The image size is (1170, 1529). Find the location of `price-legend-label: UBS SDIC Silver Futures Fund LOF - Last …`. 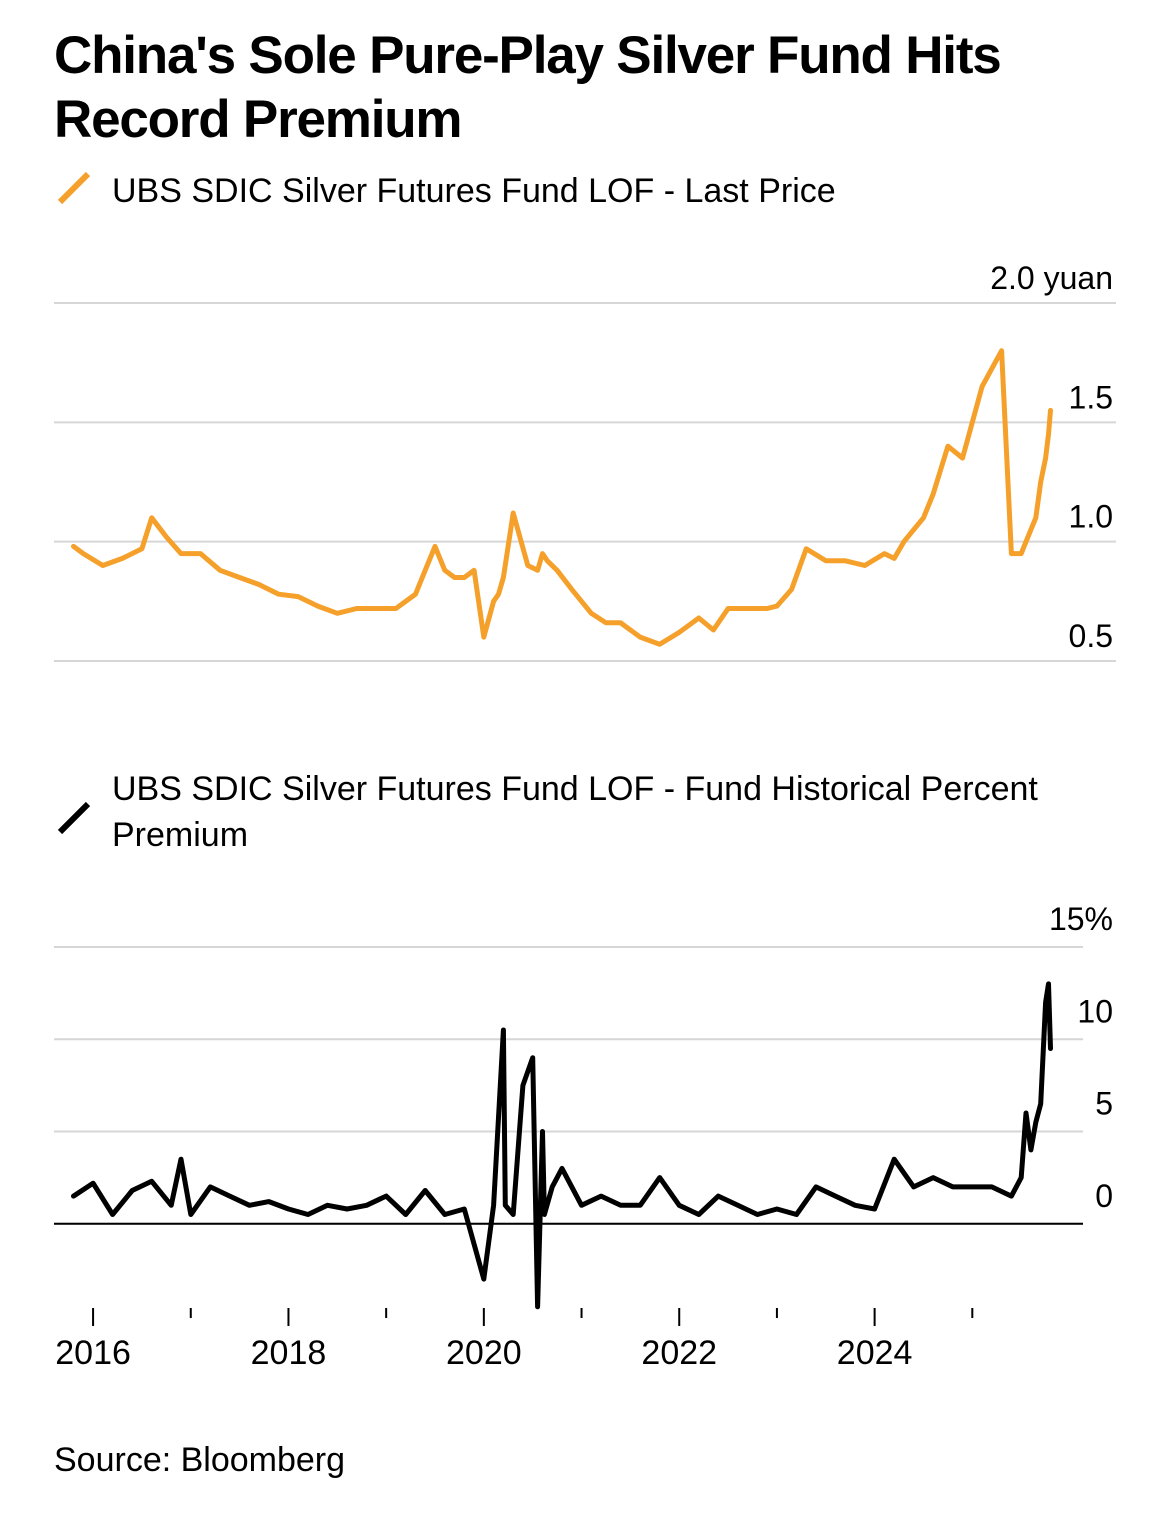

price-legend-label: UBS SDIC Silver Futures Fund LOF - Last … is located at coordinates (474, 191).